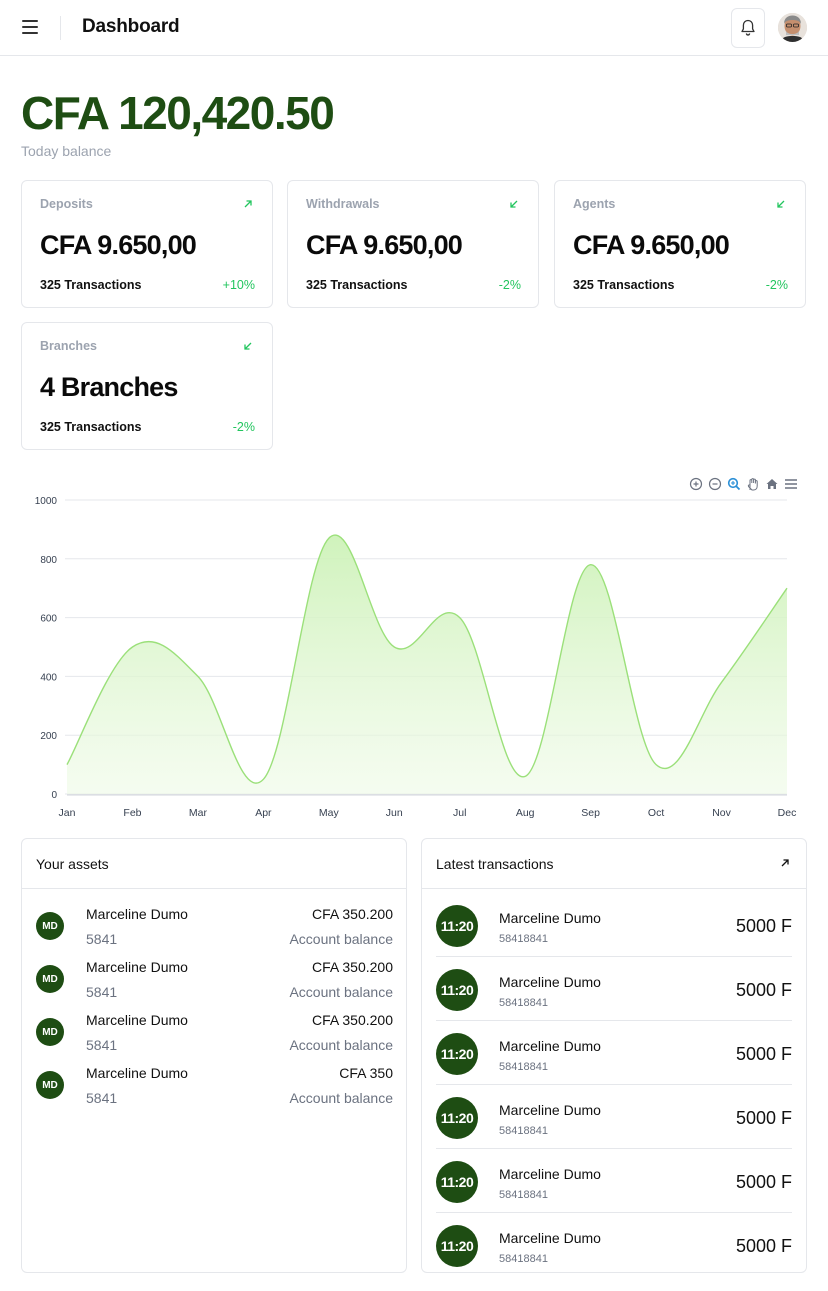 The width and height of the screenshot is (828, 1291). Describe the element at coordinates (238, 285) in the screenshot. I see `card-change: +10%` at that location.